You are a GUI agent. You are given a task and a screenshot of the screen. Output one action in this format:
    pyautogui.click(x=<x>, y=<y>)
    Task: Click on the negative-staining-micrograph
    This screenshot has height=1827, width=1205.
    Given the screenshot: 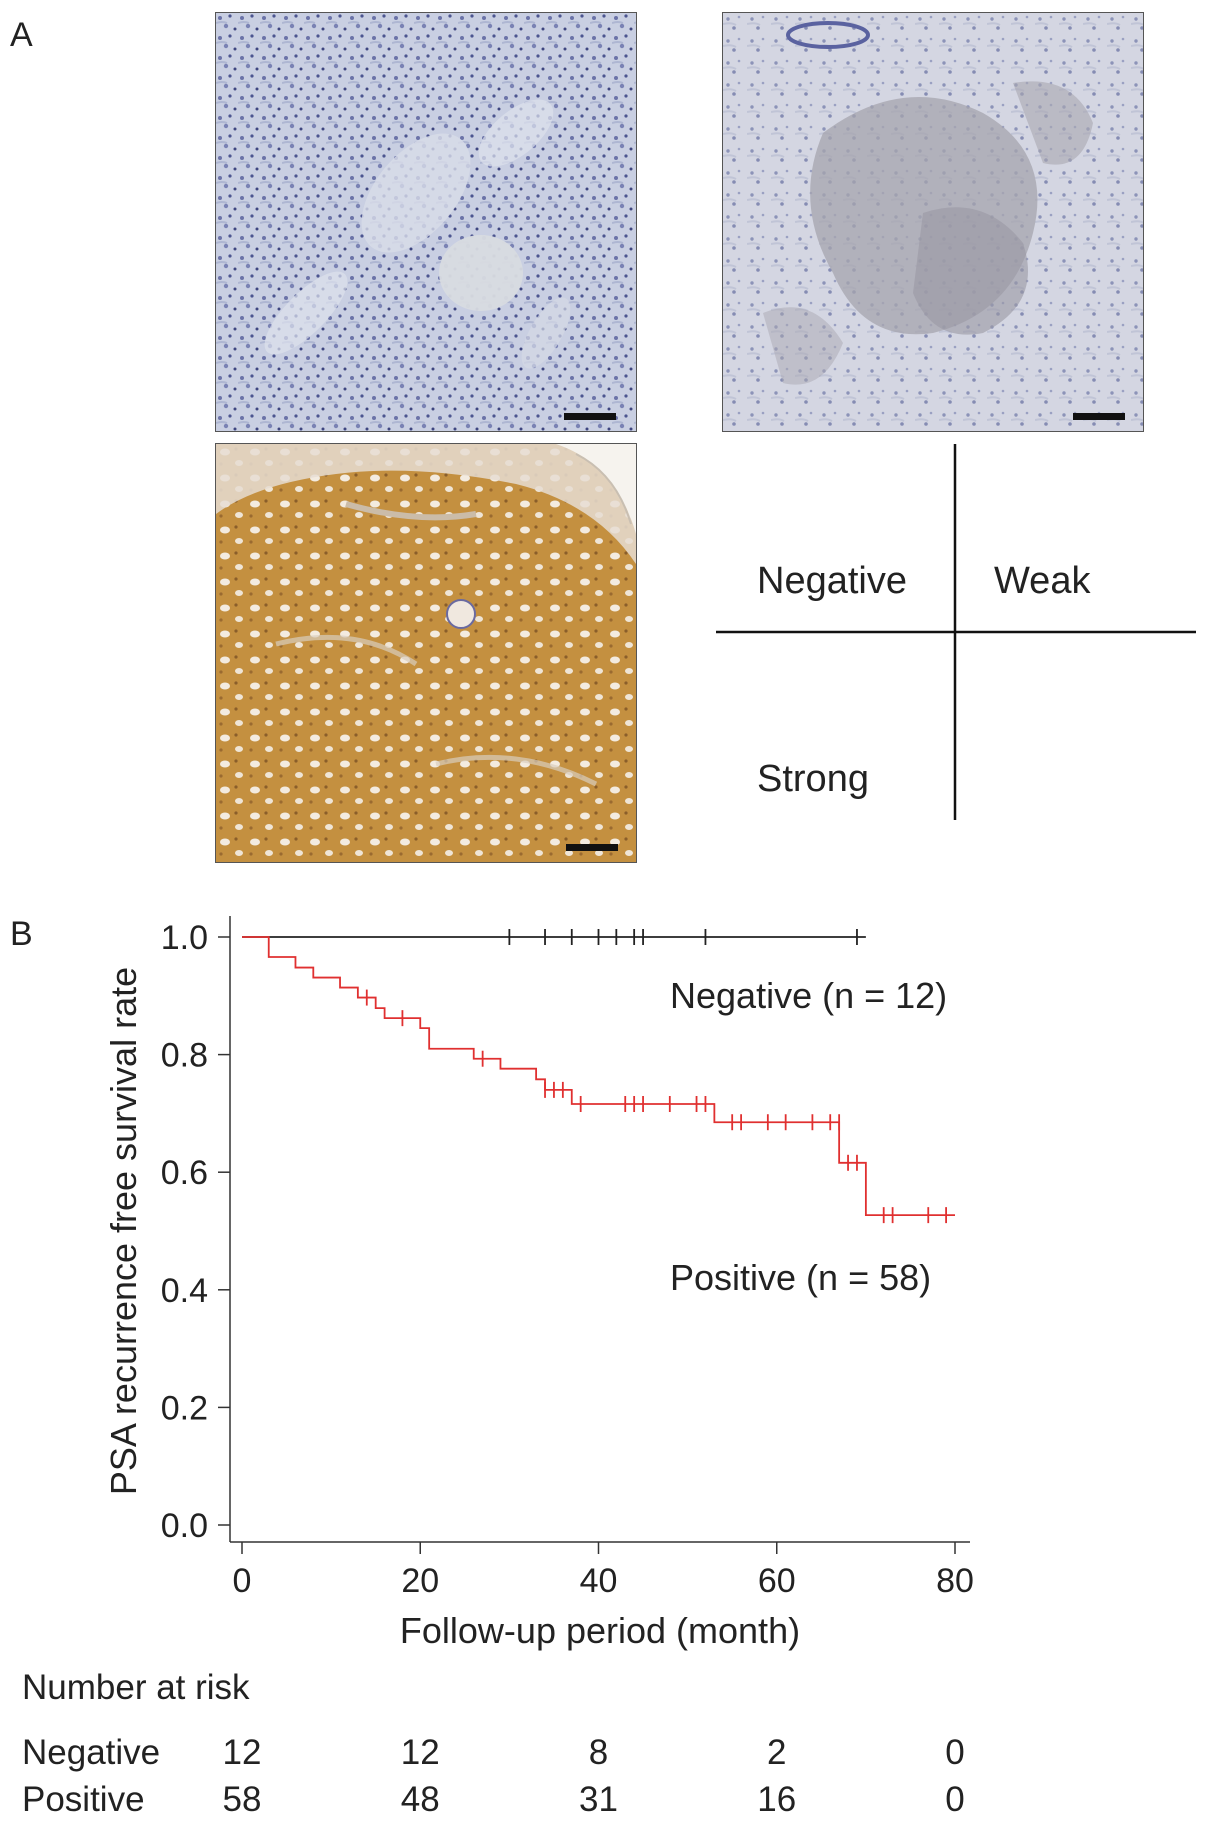 What is the action you would take?
    pyautogui.click(x=426, y=222)
    